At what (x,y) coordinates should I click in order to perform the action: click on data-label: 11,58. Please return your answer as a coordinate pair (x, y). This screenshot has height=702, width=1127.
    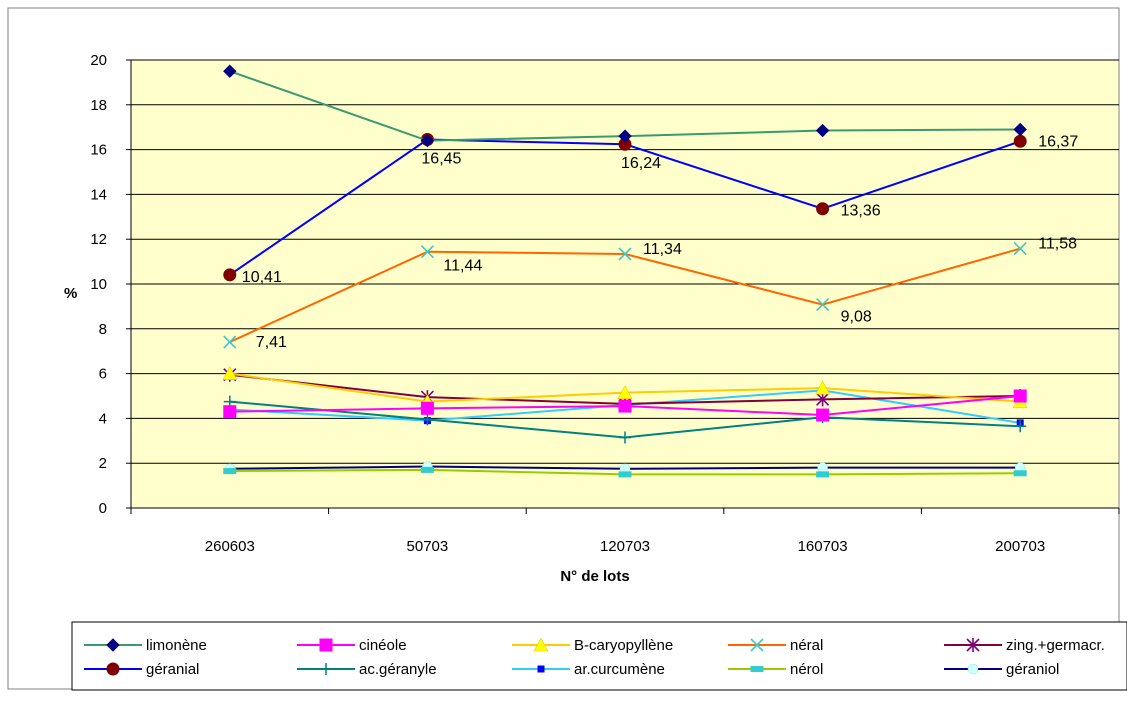
    Looking at the image, I should click on (1057, 244).